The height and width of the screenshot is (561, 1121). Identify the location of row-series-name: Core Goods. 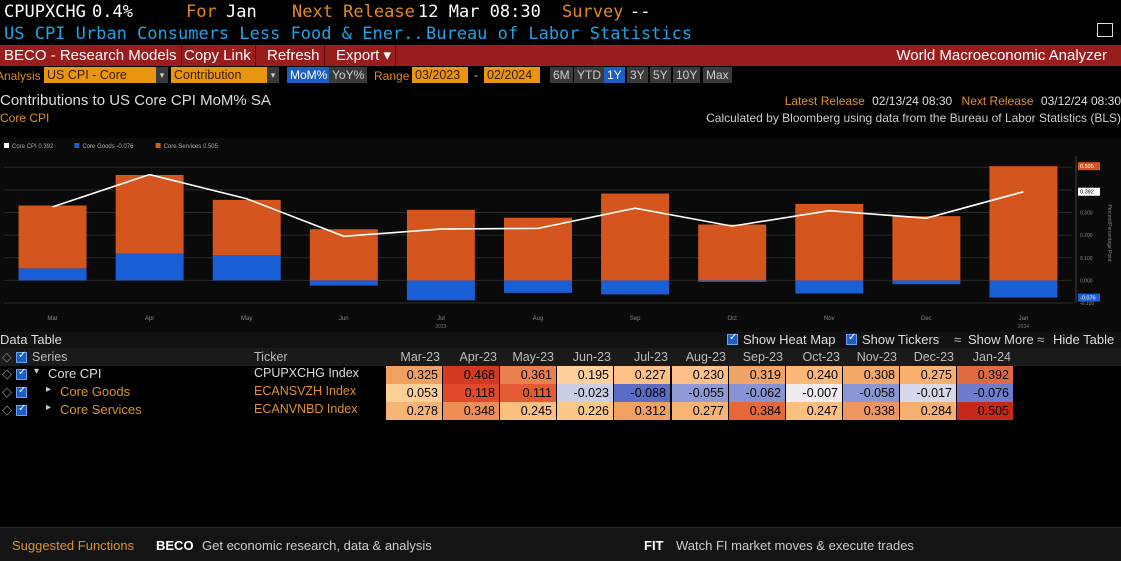
(95, 391).